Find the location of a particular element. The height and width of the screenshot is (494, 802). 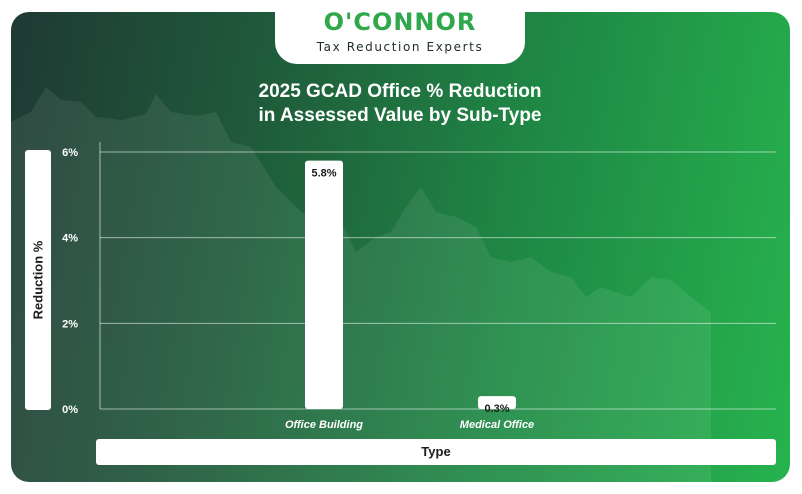

y-tick-label: 2% is located at coordinates (70, 324).